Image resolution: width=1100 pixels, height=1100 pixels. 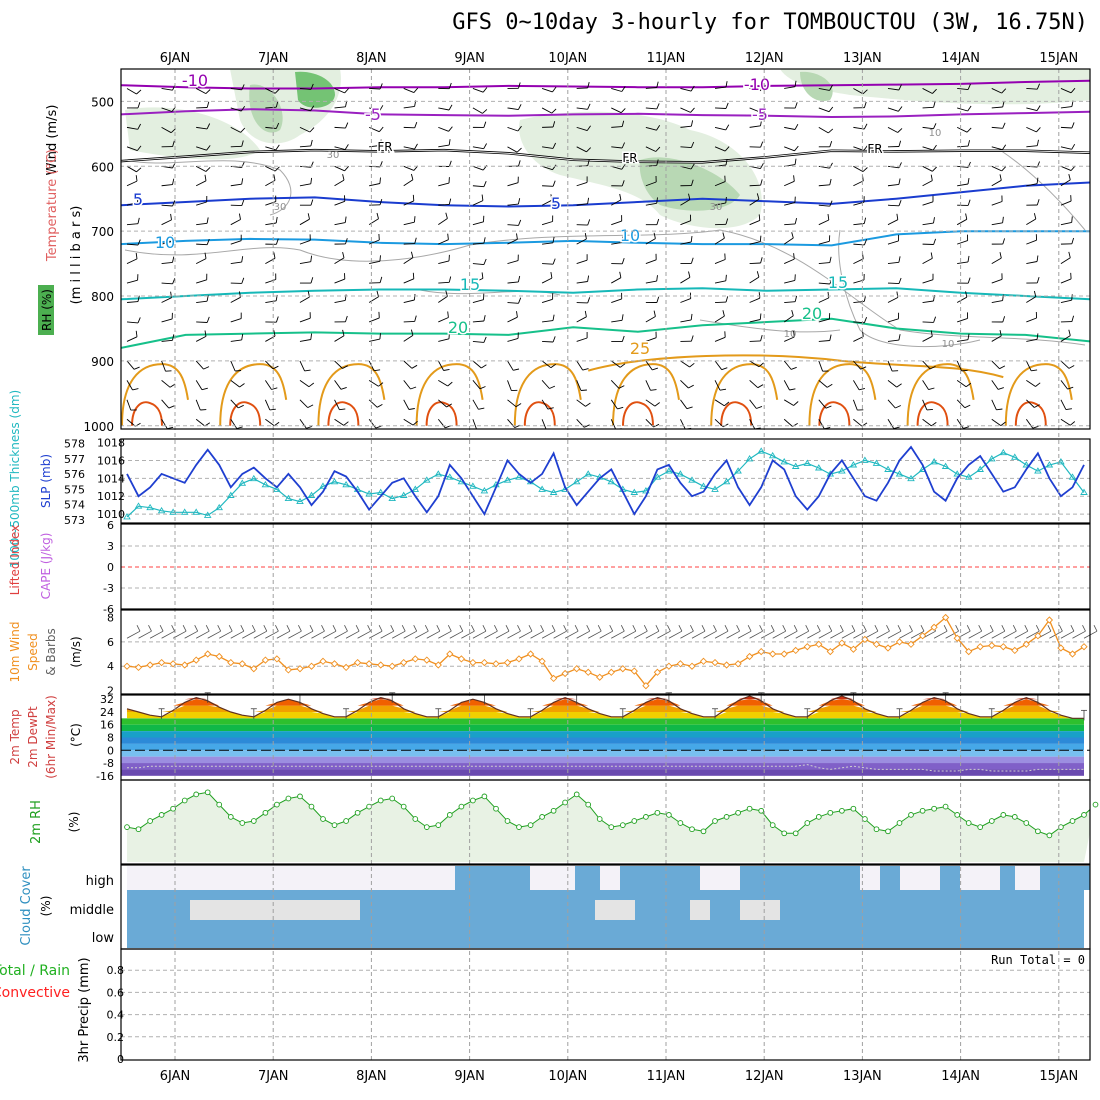 What do you see at coordinates (110, 642) in the screenshot?
I see `wind-tick-label: 6` at bounding box center [110, 642].